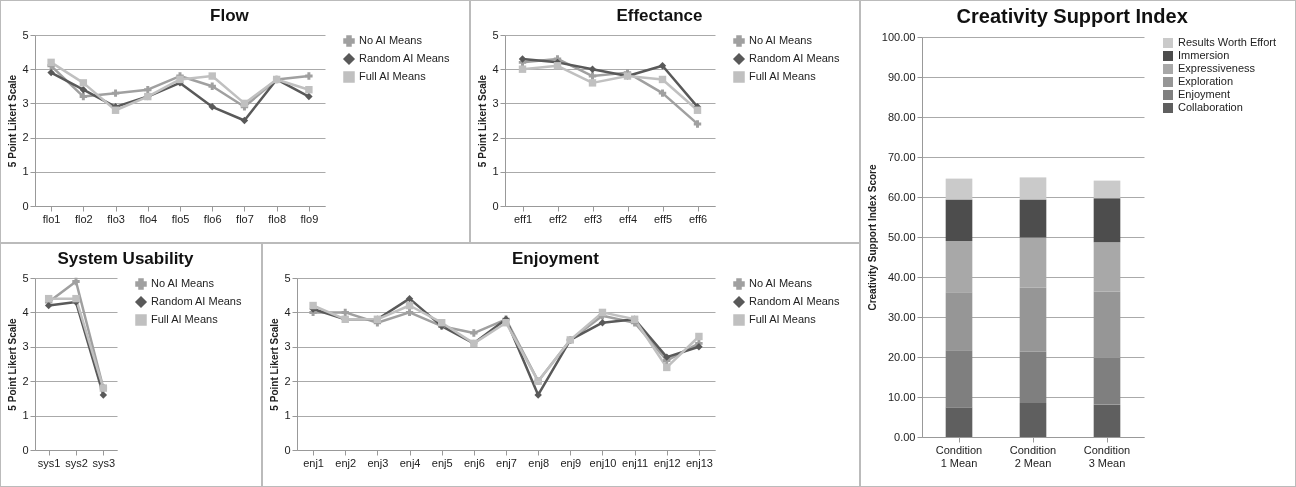 The image size is (1296, 487). I want to click on legend-label: Enjoyment, so click(1204, 94).